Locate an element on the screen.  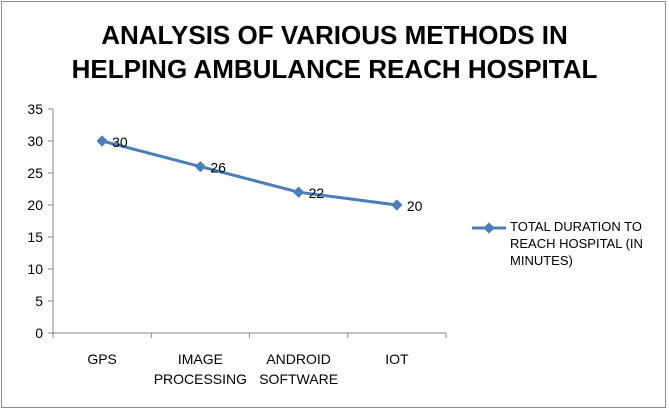
data-label: 26 is located at coordinates (218, 168).